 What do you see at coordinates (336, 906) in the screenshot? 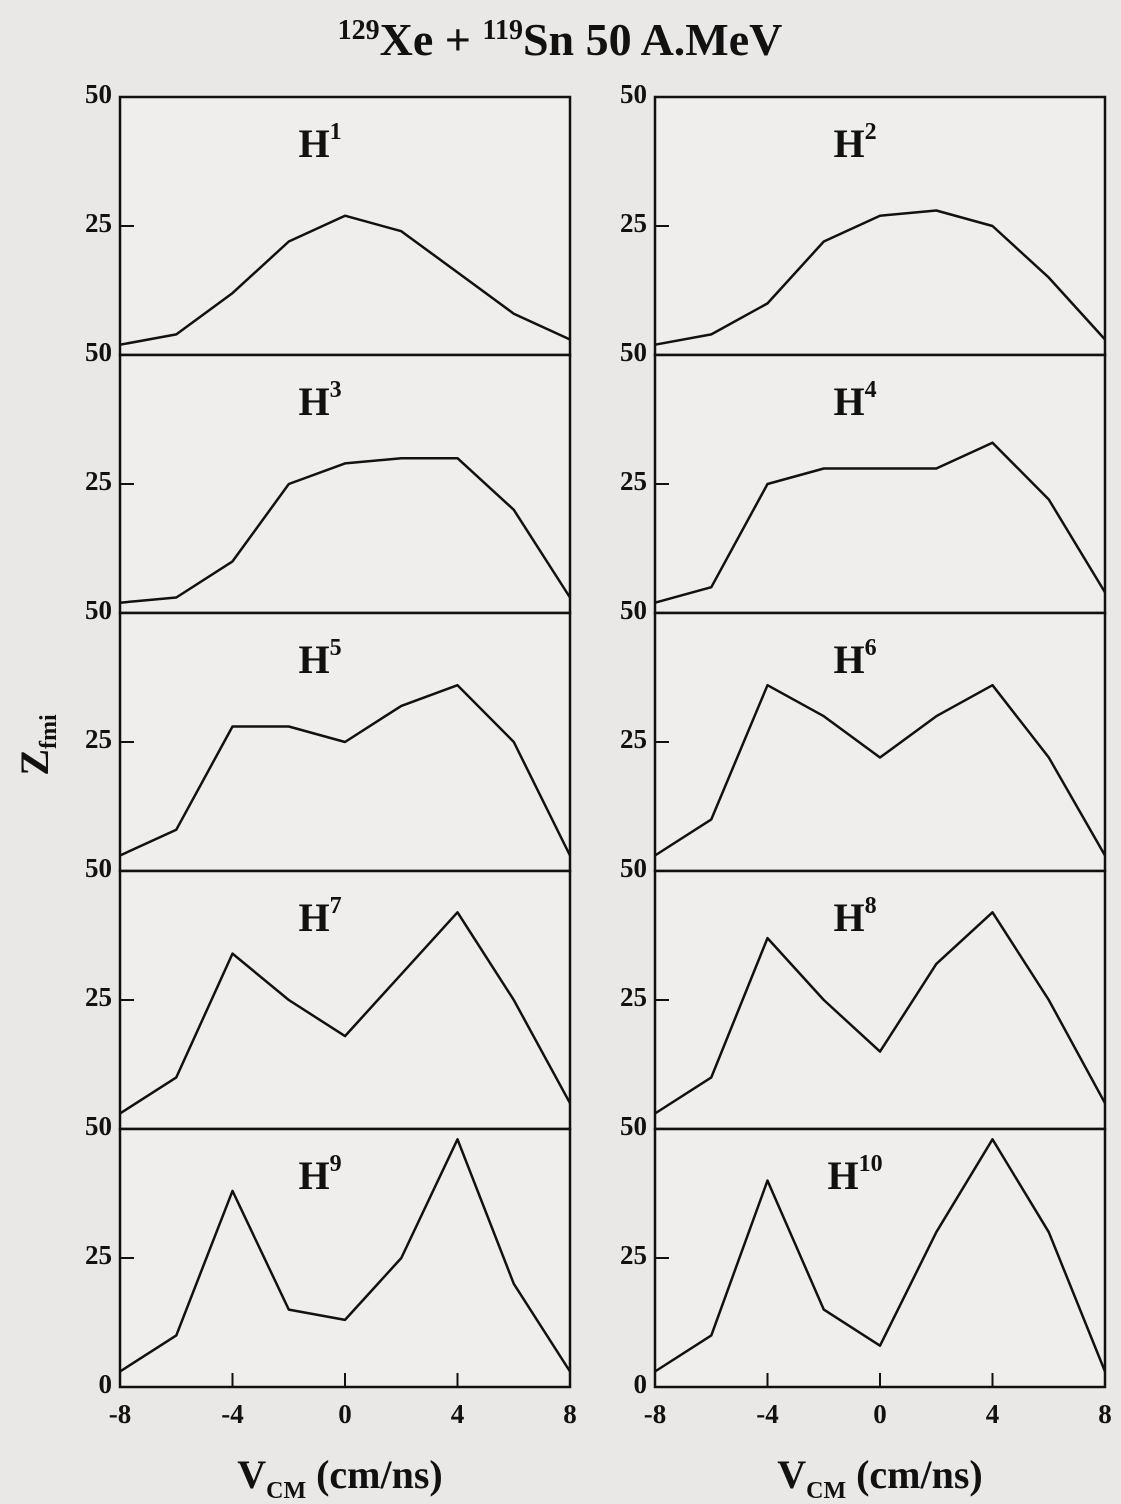
I see `title-part: 7` at bounding box center [336, 906].